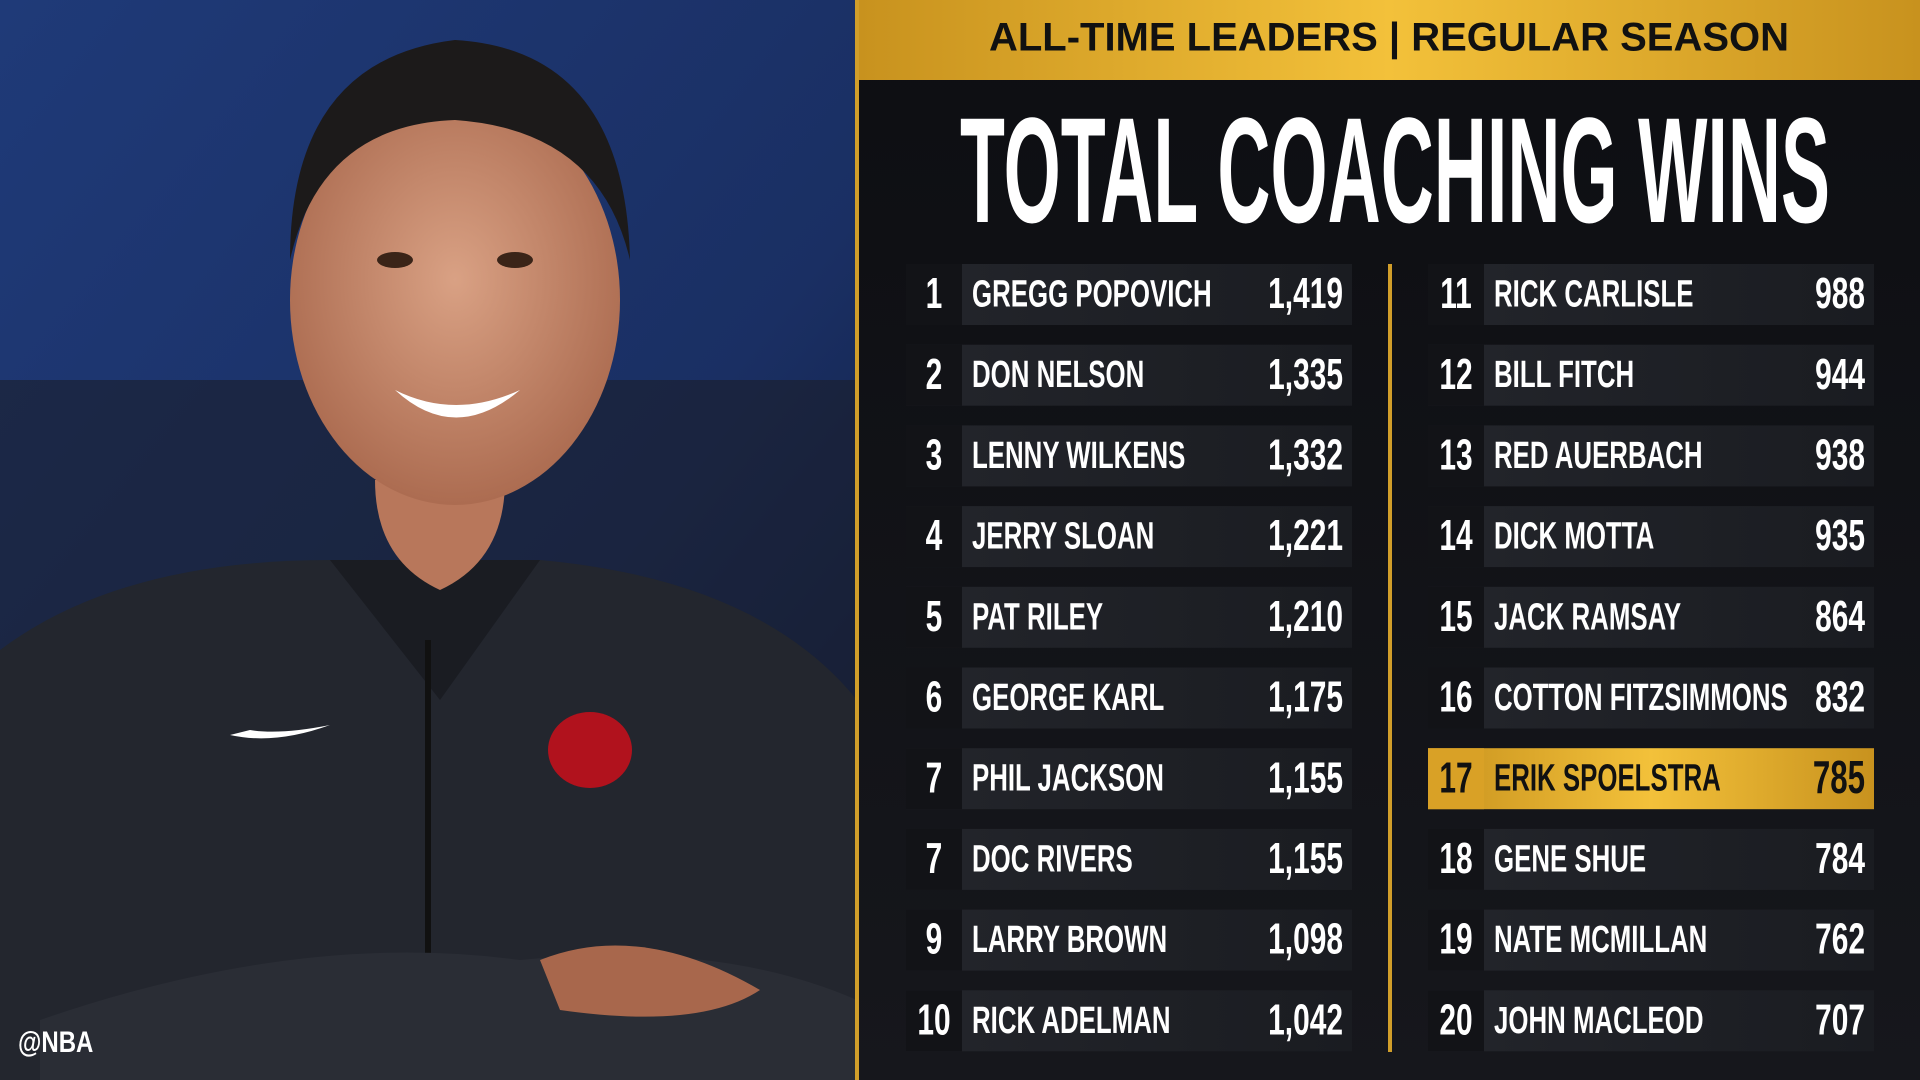 Image resolution: width=1920 pixels, height=1080 pixels. What do you see at coordinates (1598, 455) in the screenshot?
I see `coach-name: RED AUERBACH` at bounding box center [1598, 455].